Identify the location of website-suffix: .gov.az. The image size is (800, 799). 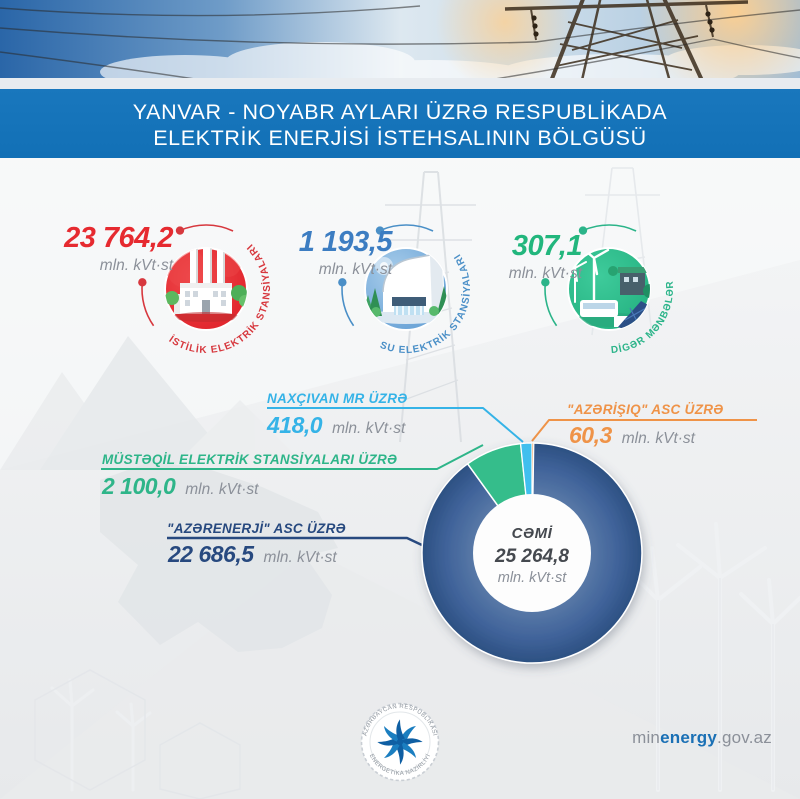
(744, 737).